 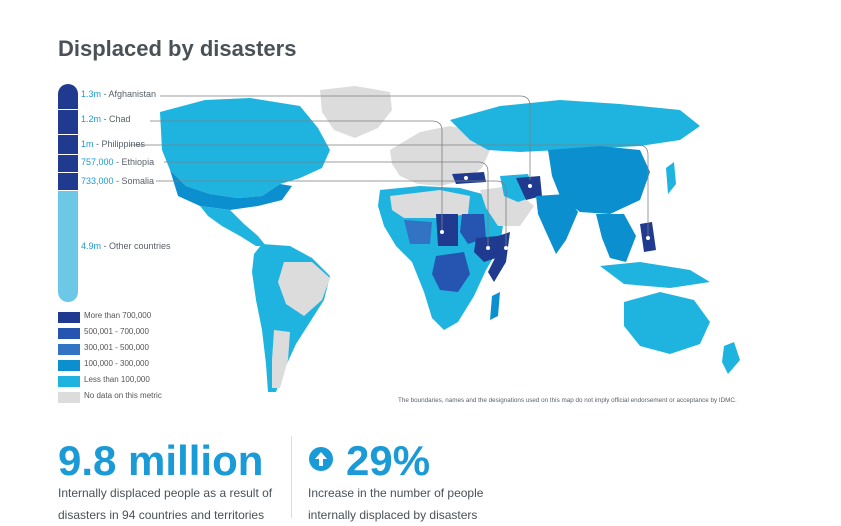 I want to click on chad, so click(x=447, y=230).